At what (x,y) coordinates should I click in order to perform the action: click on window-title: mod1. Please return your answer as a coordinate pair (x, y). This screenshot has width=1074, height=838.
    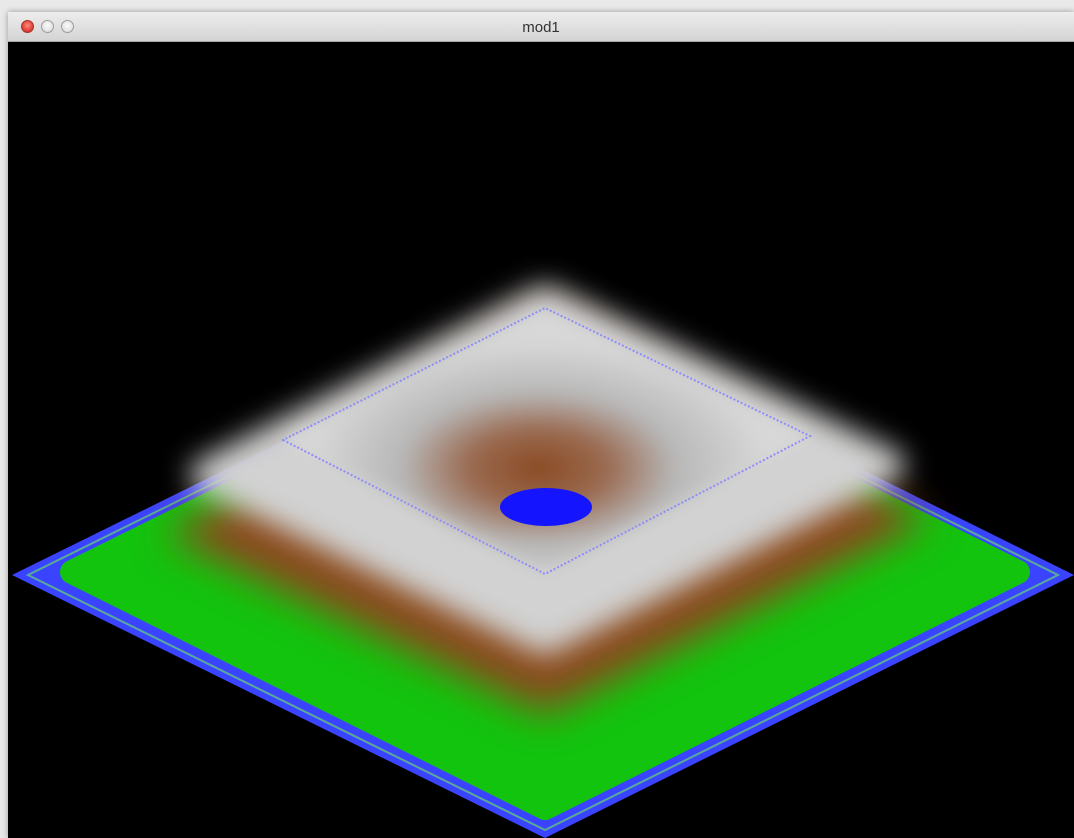
    Looking at the image, I should click on (541, 27).